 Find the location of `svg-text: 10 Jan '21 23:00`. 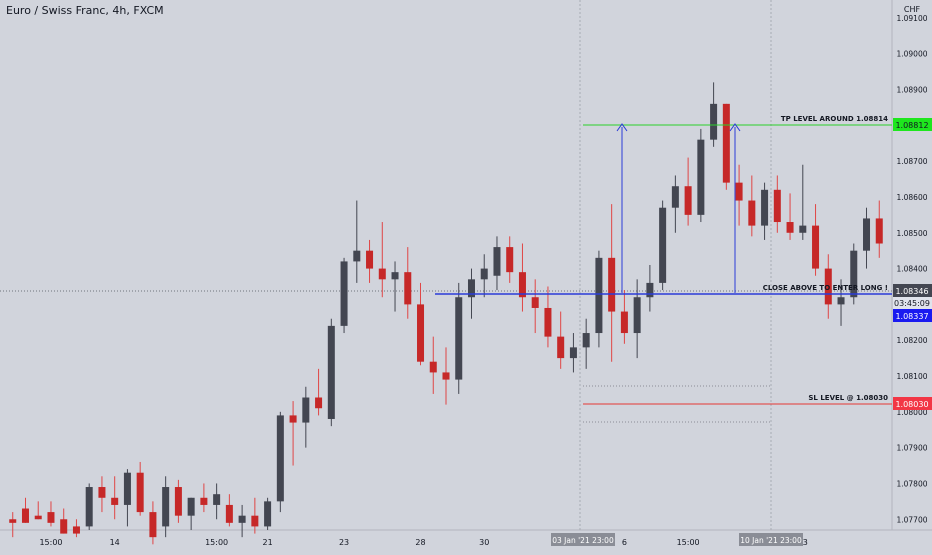

svg-text: 10 Jan '21 23:00 is located at coordinates (771, 540).